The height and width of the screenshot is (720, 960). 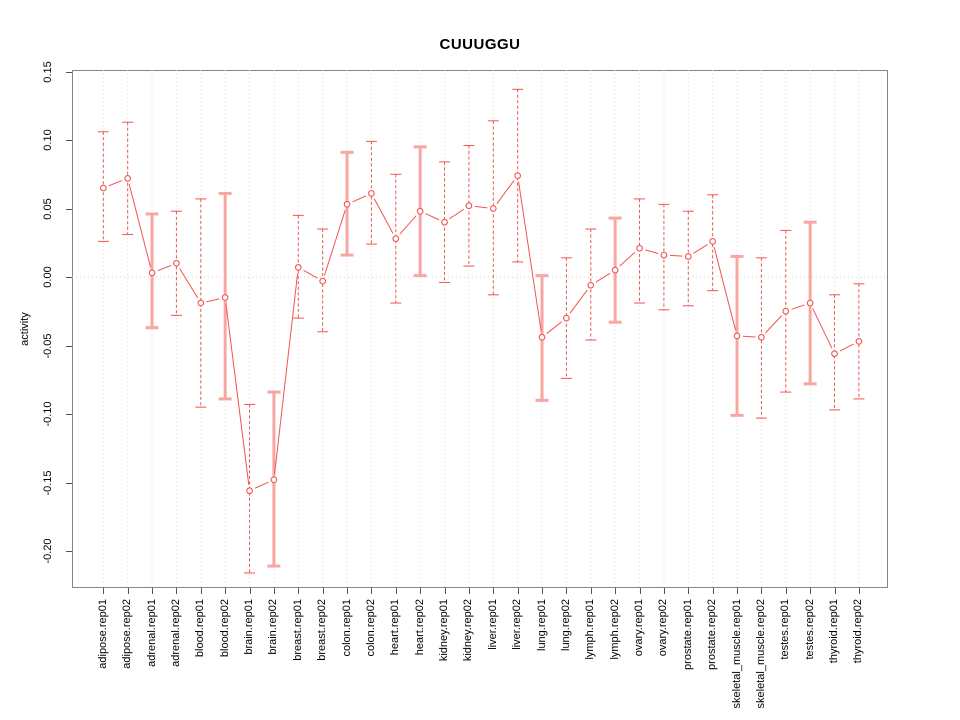 What do you see at coordinates (175, 633) in the screenshot?
I see `x-tick-label: adrenal.rep02` at bounding box center [175, 633].